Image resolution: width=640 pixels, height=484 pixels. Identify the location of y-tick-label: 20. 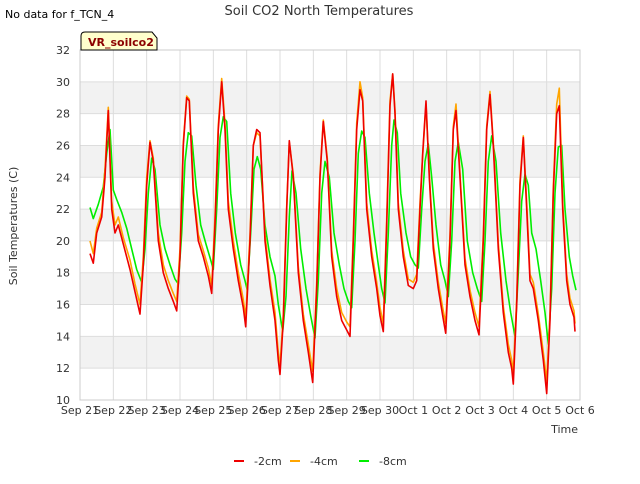
(63, 241).